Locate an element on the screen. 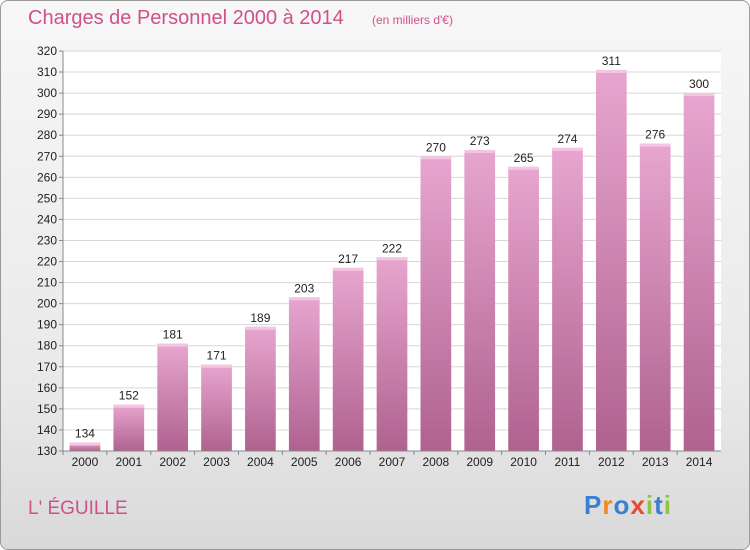 The width and height of the screenshot is (750, 550). data-label-2008: 270 is located at coordinates (436, 147).